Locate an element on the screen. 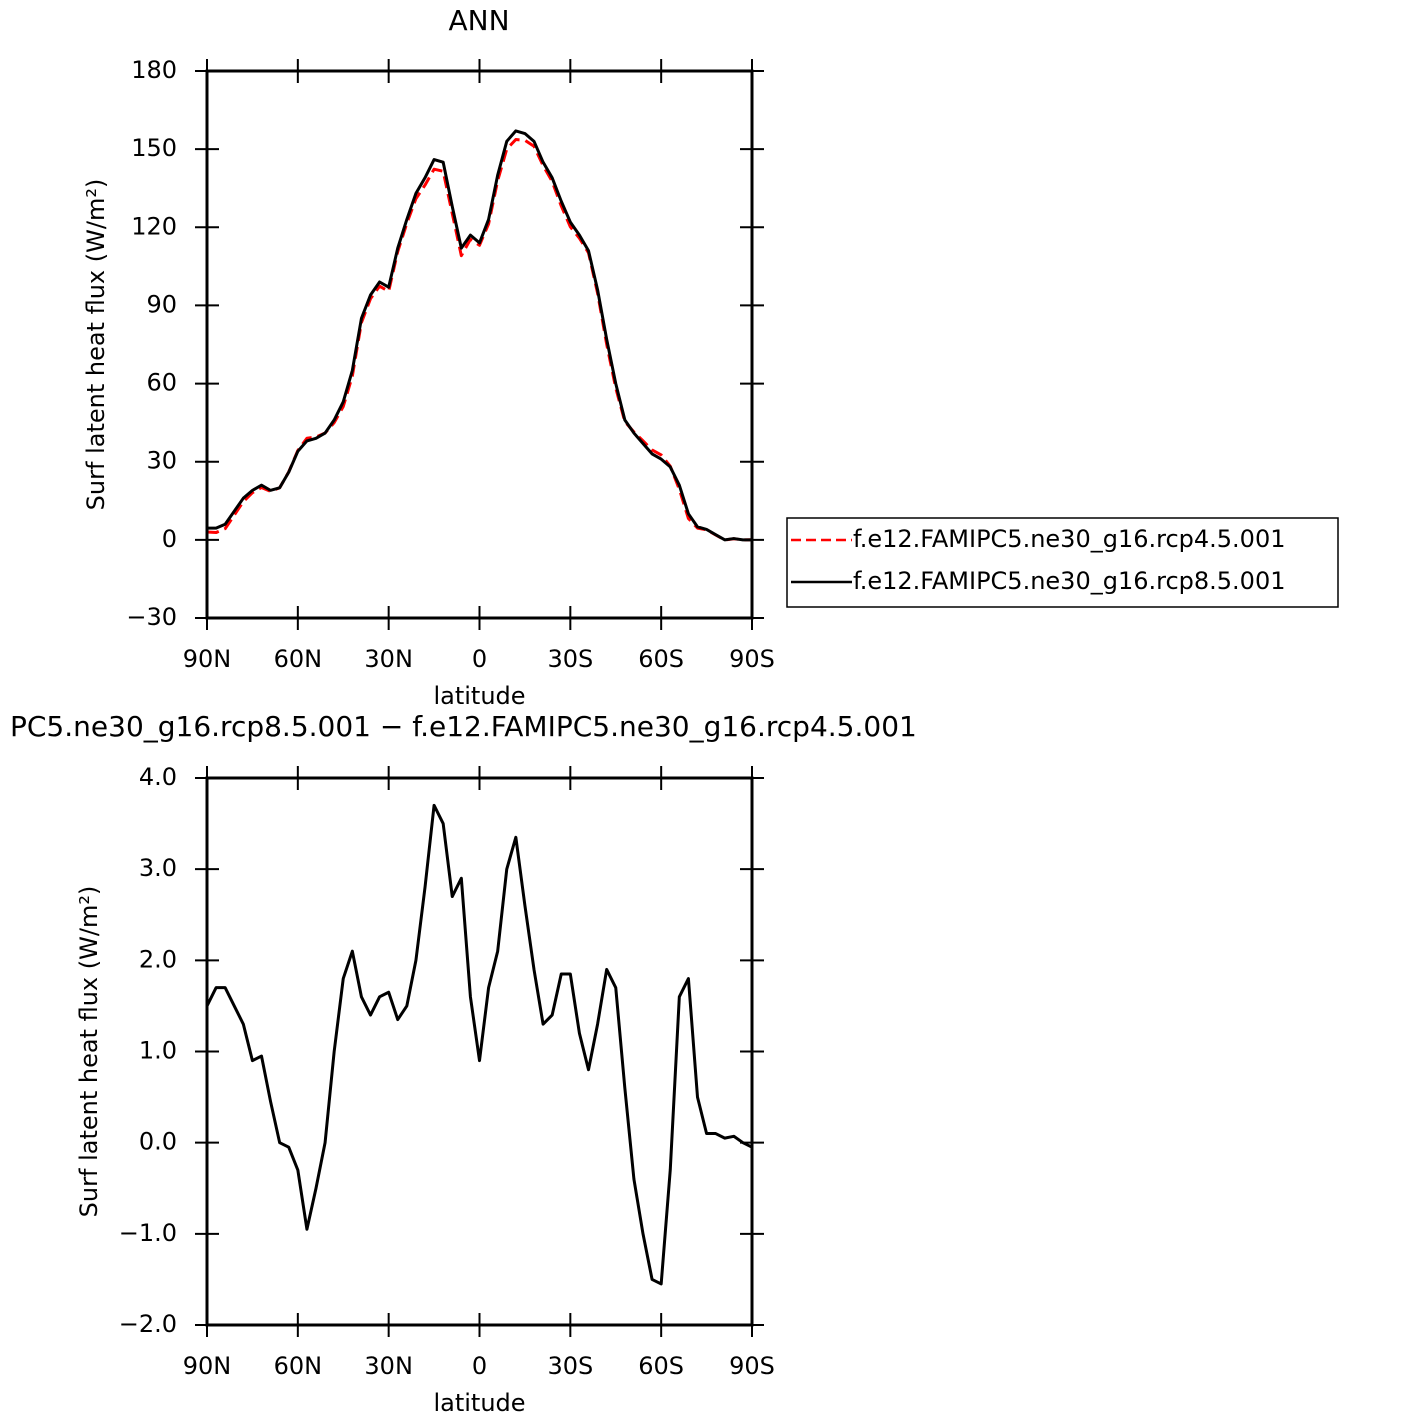 The height and width of the screenshot is (1424, 1422). y-tick-label: 30 is located at coordinates (161, 461).